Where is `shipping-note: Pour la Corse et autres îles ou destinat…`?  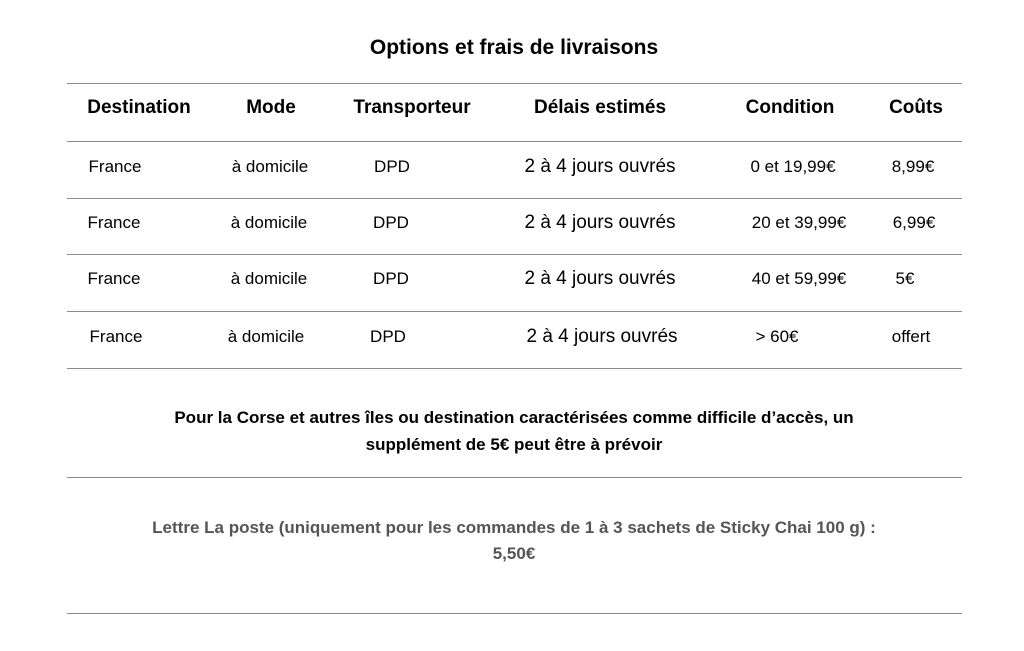
shipping-note: Pour la Corse et autres îles ou destinat… is located at coordinates (514, 417).